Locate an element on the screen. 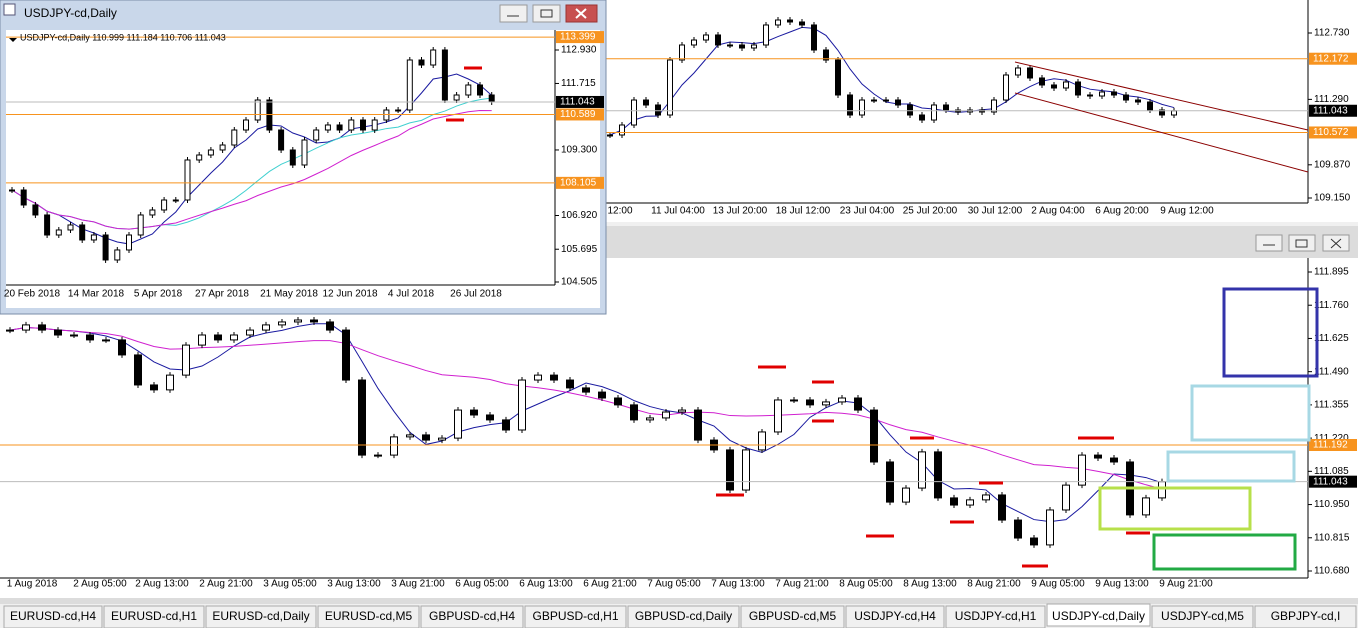 The height and width of the screenshot is (628, 1358). time-label: 6 Aug 21:00 is located at coordinates (610, 584).